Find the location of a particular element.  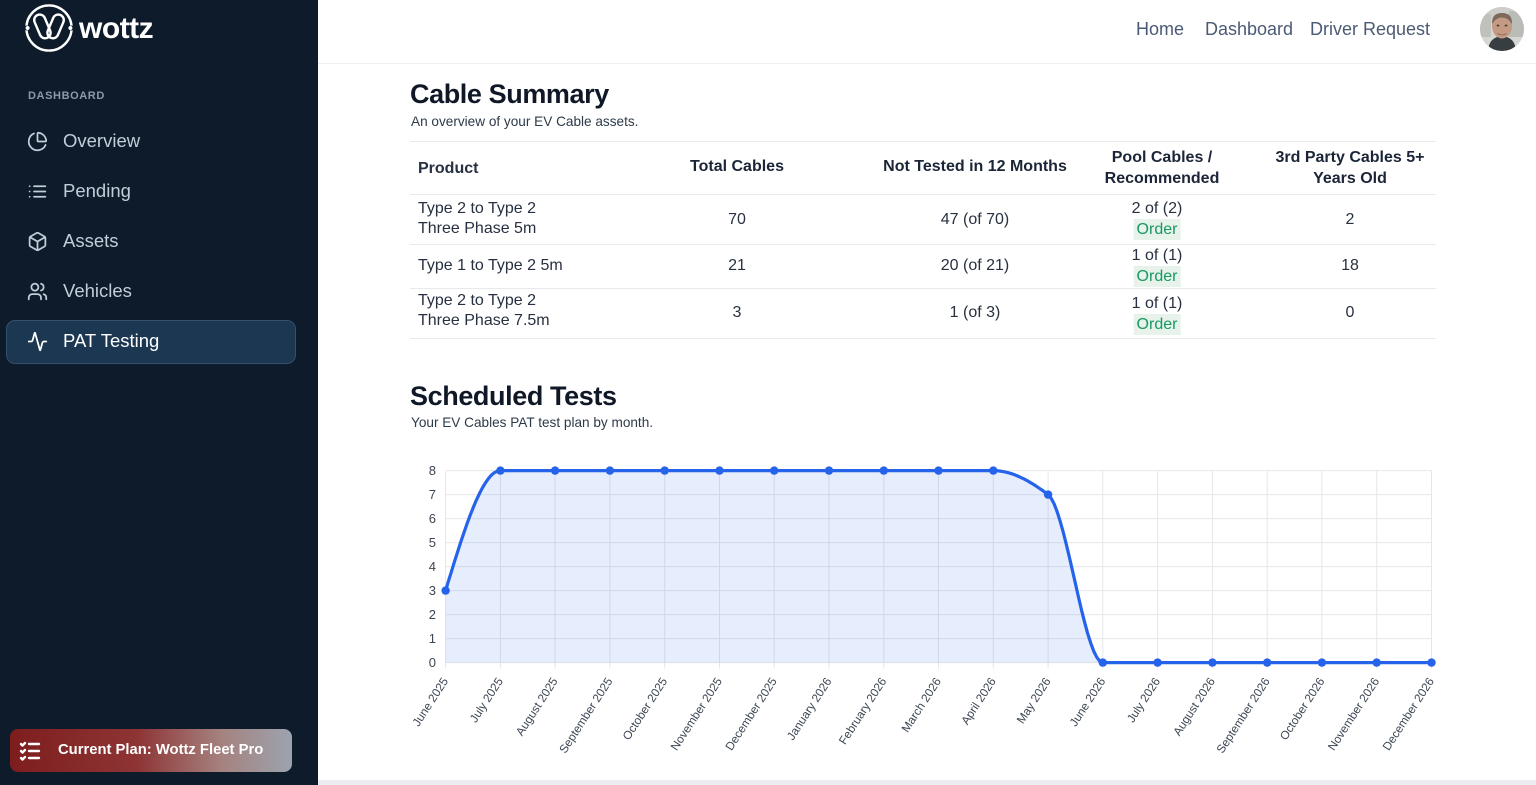

svg-text: December 2025 is located at coordinates (751, 714).